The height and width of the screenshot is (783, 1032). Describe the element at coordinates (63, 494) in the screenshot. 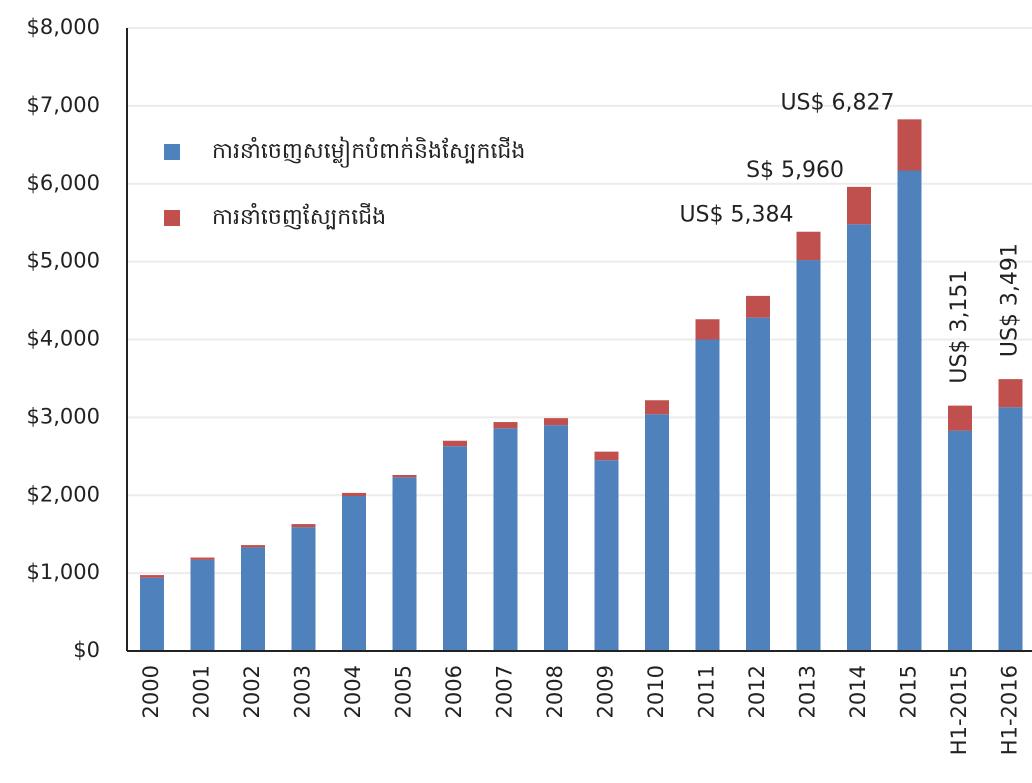

I see `y-tick-label: $2,000` at that location.